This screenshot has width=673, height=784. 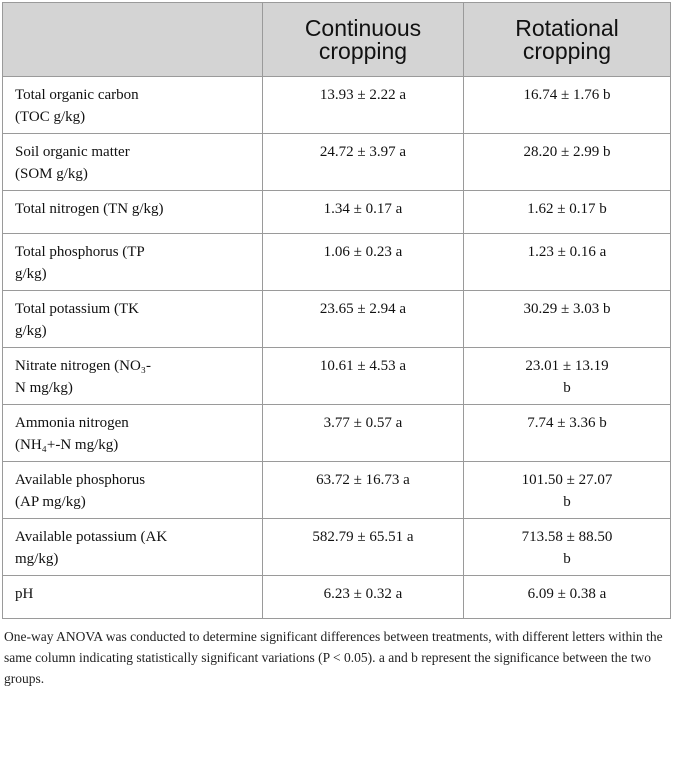 I want to click on header-blank-cell, so click(x=132, y=39).